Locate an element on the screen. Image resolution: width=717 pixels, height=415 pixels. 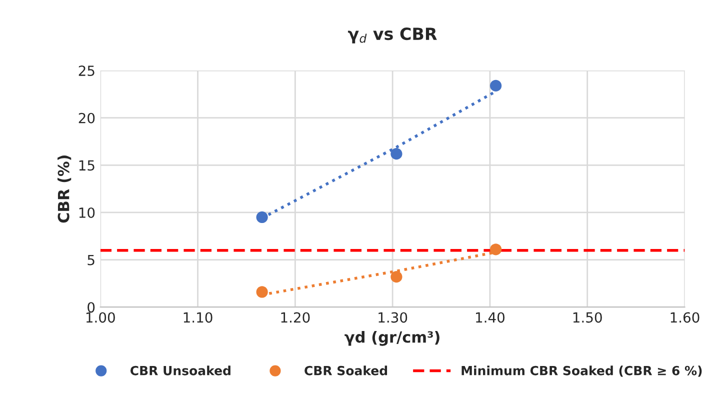
y-tick-label: 5 is located at coordinates (91, 260).